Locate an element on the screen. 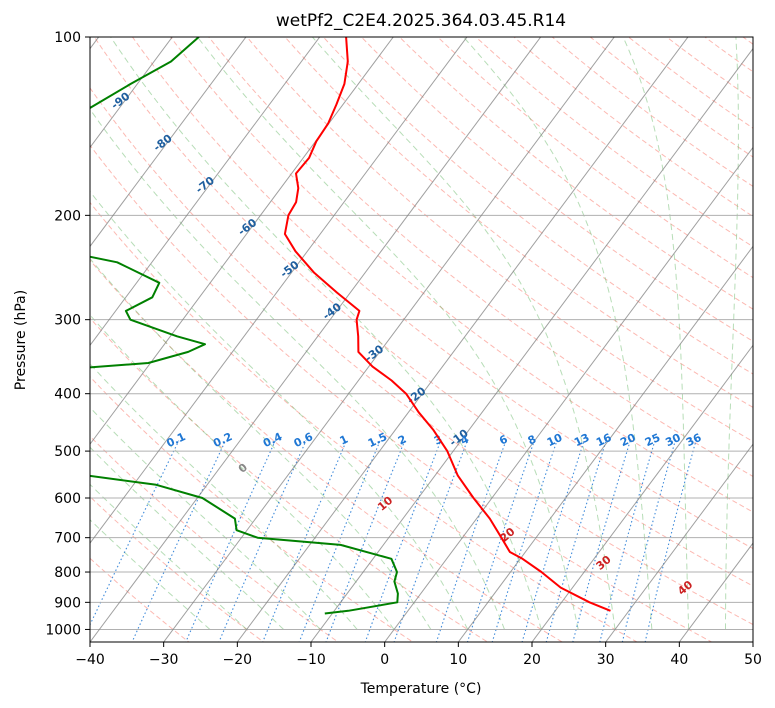 The width and height of the screenshot is (775, 708). mixing-ratio-label: 16 is located at coordinates (604, 440).